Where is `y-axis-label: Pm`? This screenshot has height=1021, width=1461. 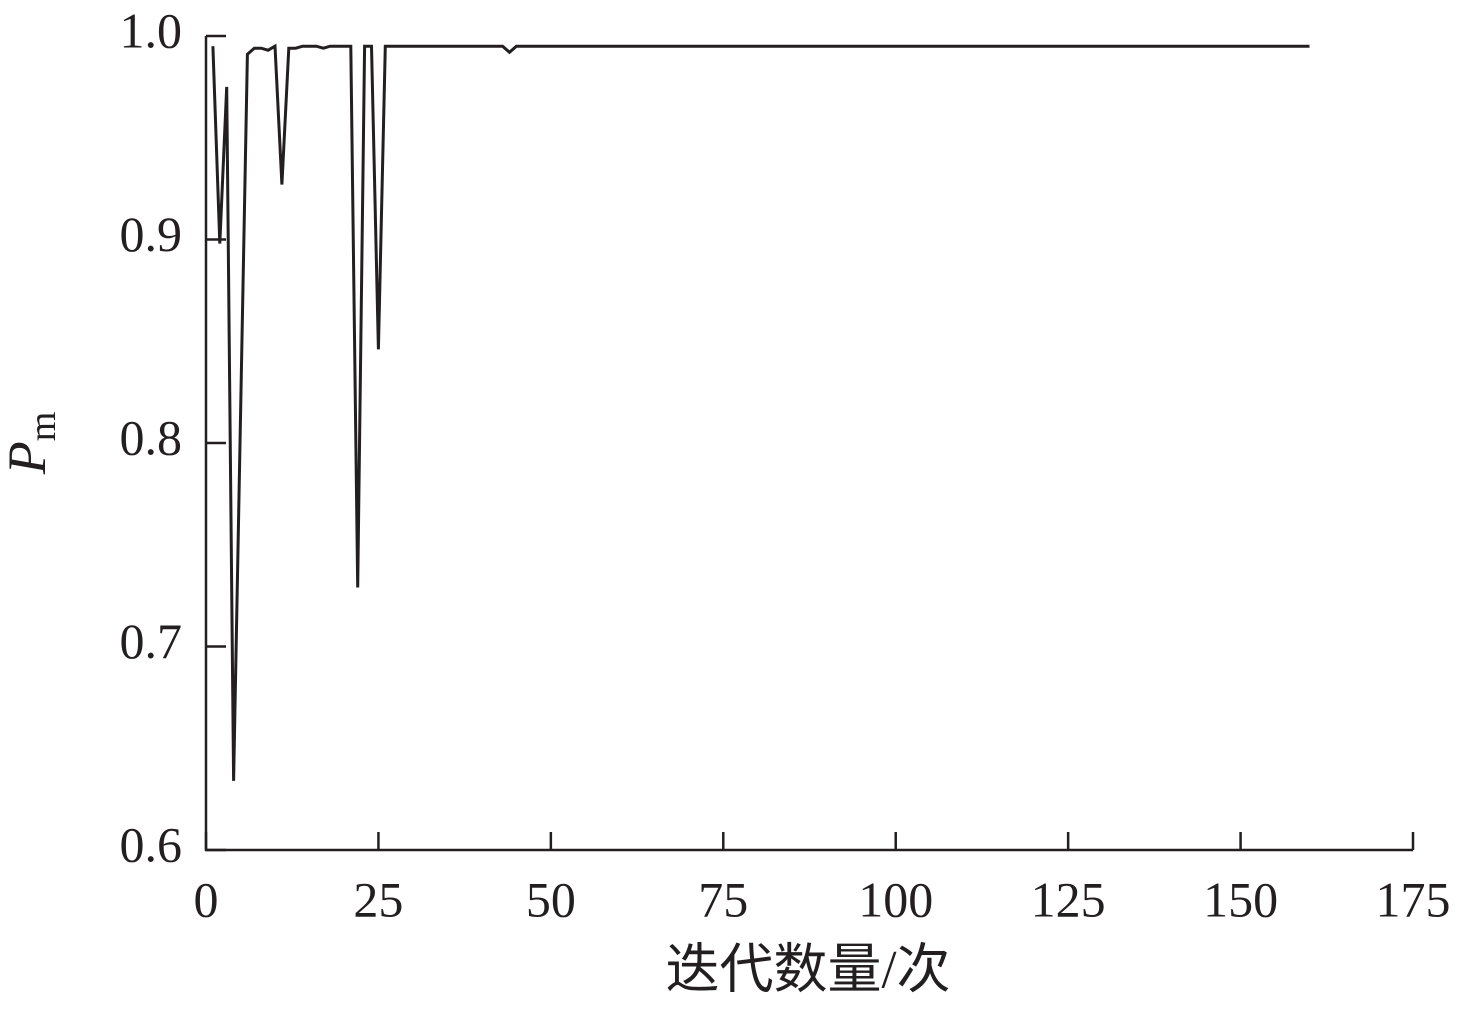
y-axis-label: Pm is located at coordinates (32, 444).